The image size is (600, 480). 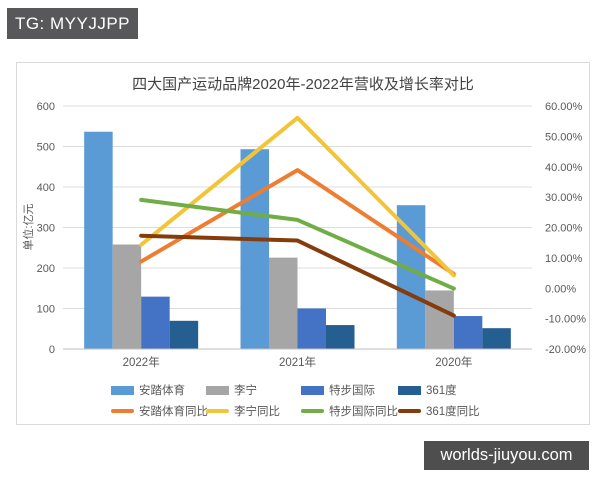 I want to click on bar-李宁-2020年, so click(x=439, y=319).